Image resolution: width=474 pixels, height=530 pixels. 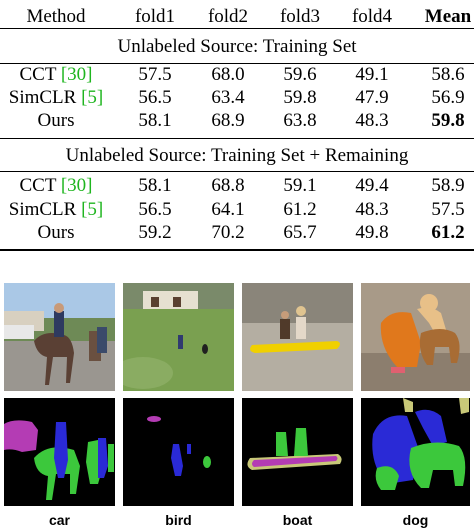 I want to click on mean-value: 59.8, so click(x=448, y=120).